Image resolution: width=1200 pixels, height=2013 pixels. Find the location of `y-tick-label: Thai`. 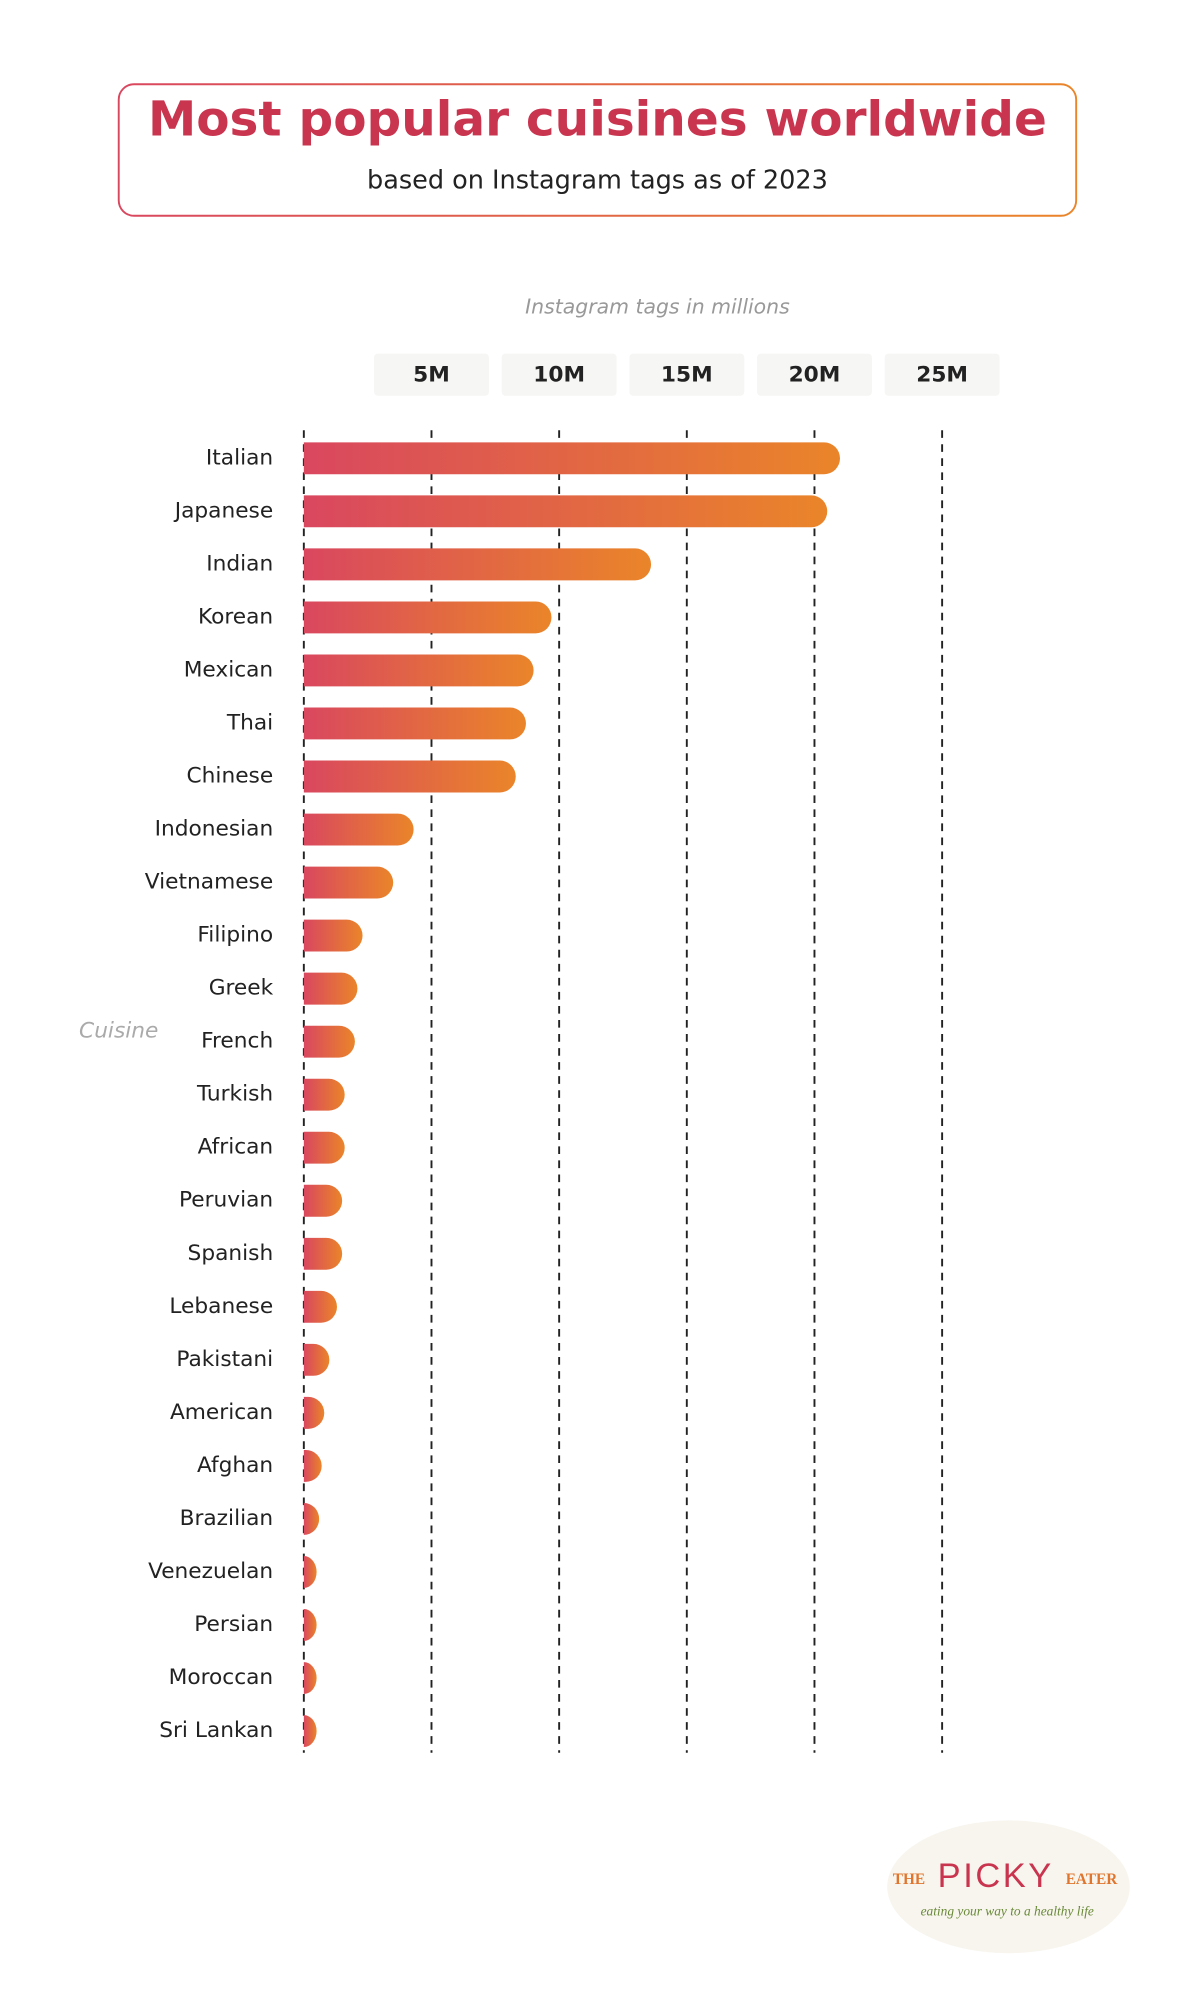

y-tick-label: Thai is located at coordinates (249, 722).